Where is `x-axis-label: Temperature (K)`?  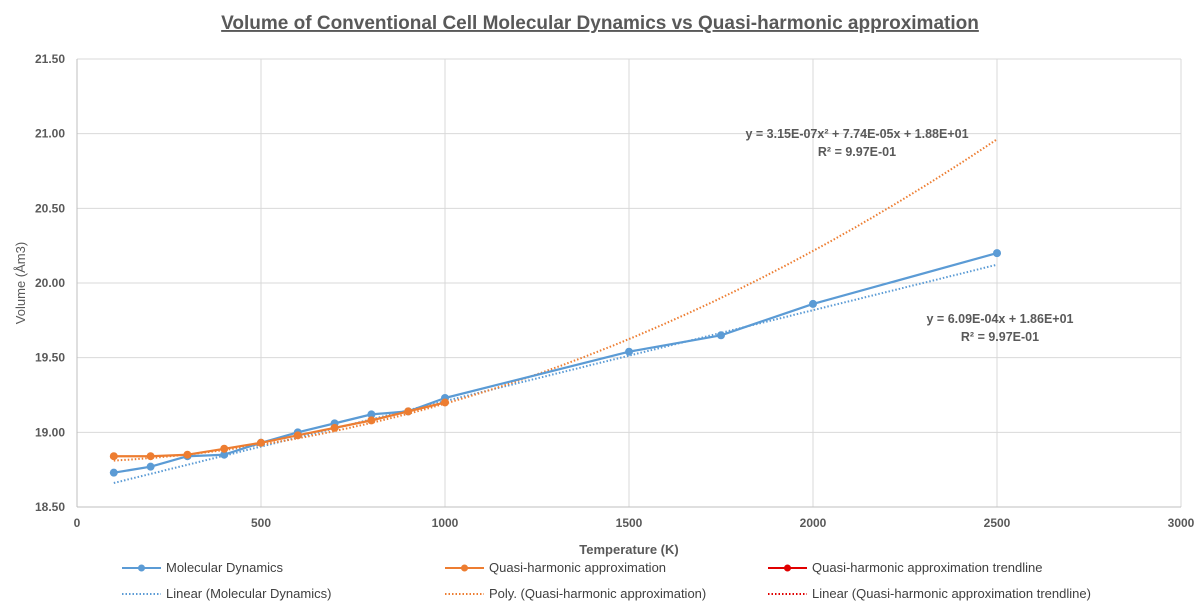 x-axis-label: Temperature (K) is located at coordinates (628, 549).